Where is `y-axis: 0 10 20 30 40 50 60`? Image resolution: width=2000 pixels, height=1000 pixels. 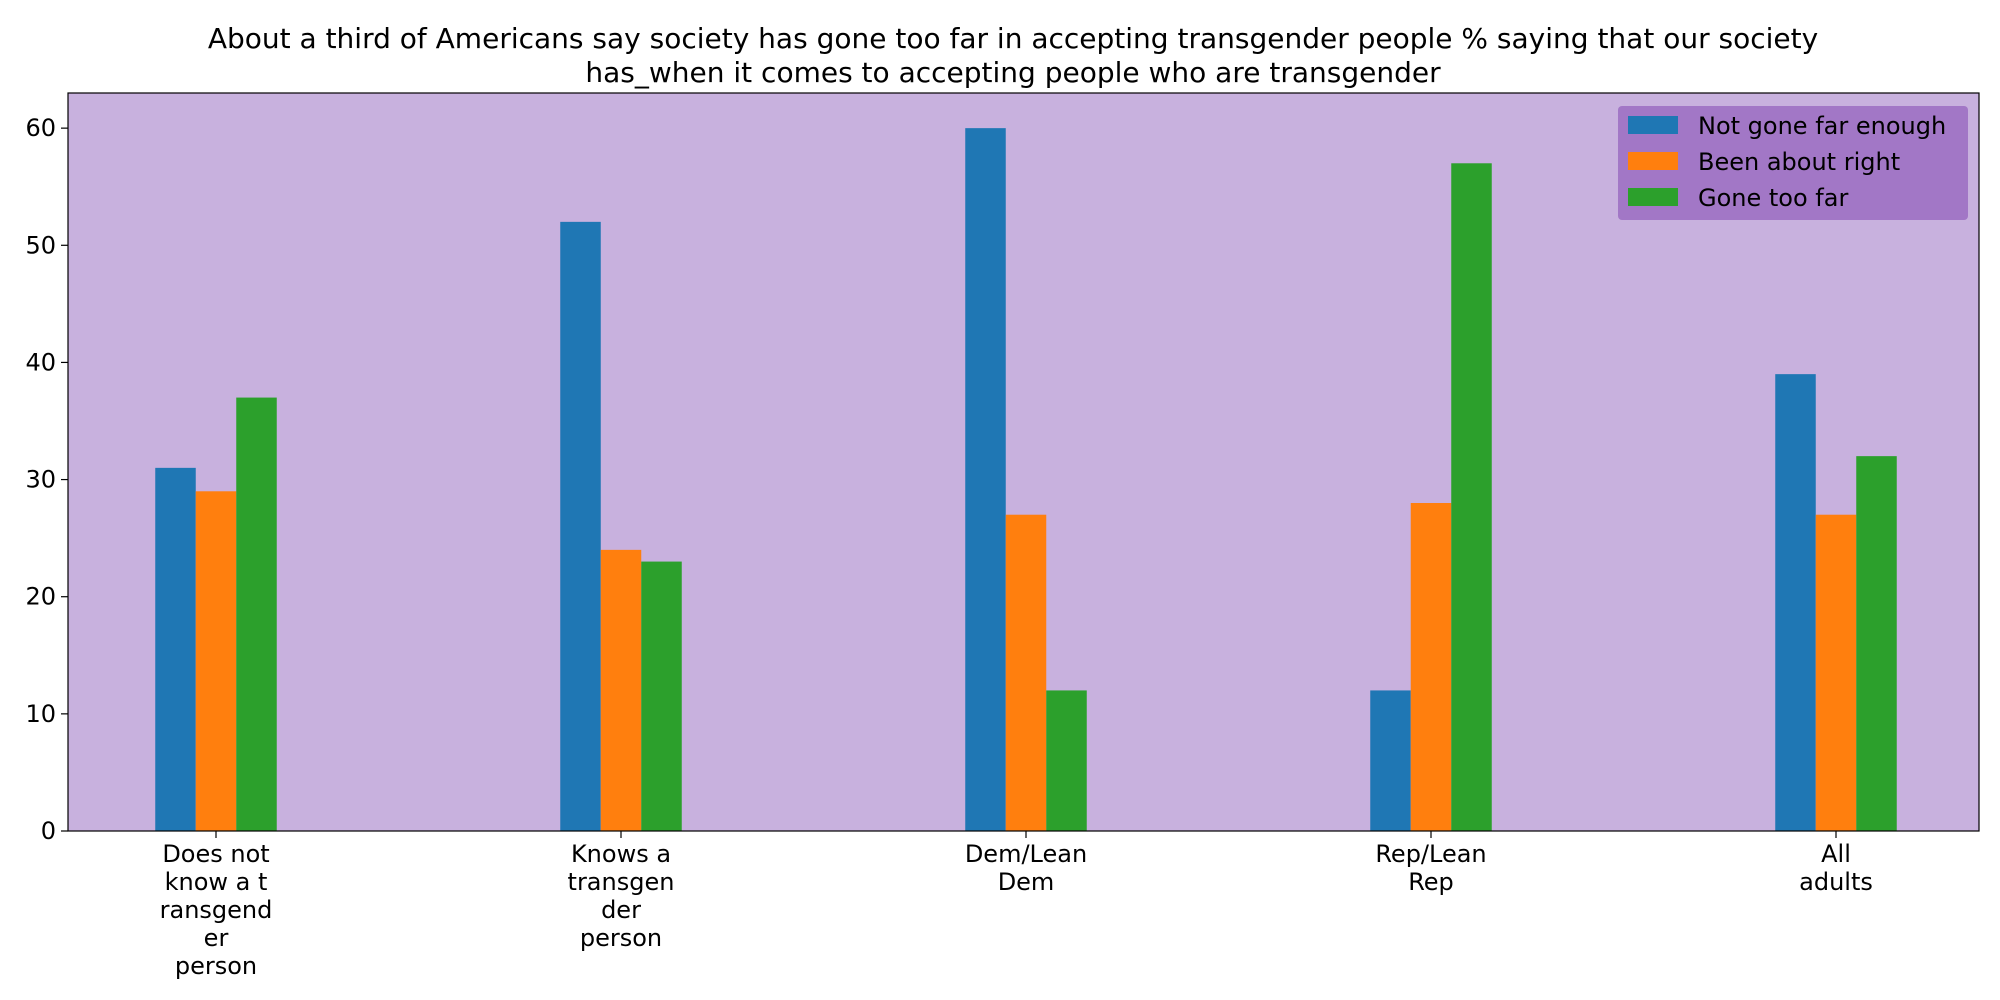
y-axis: 0 10 20 30 40 50 60 is located at coordinates (46, 479).